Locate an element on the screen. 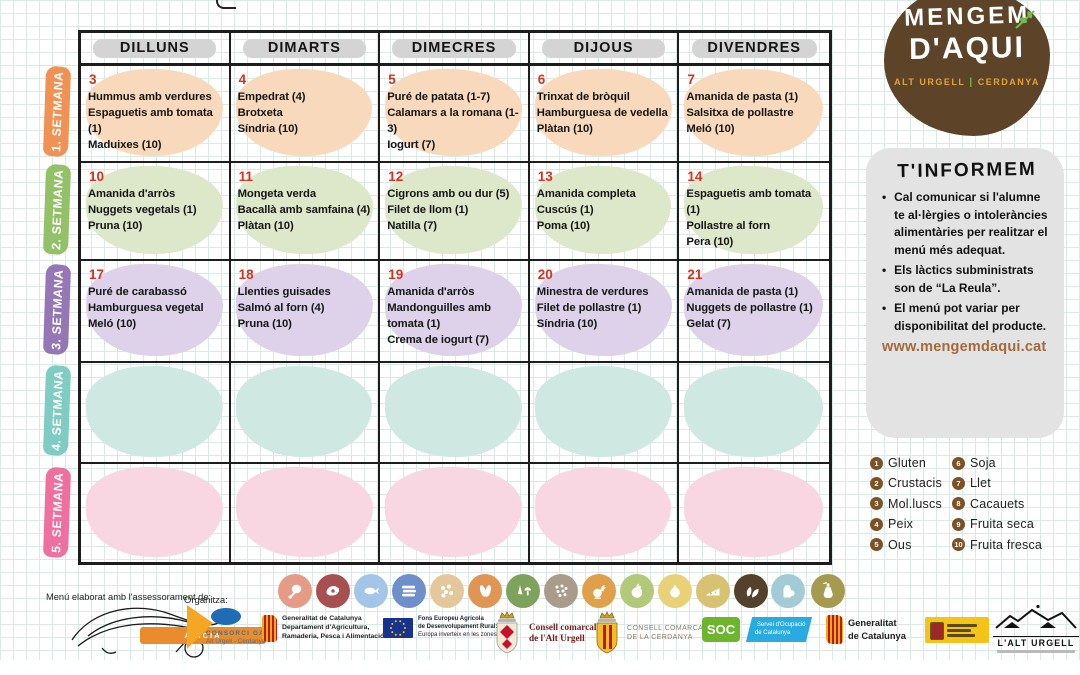  allergen-number-badge: 9 is located at coordinates (958, 524).